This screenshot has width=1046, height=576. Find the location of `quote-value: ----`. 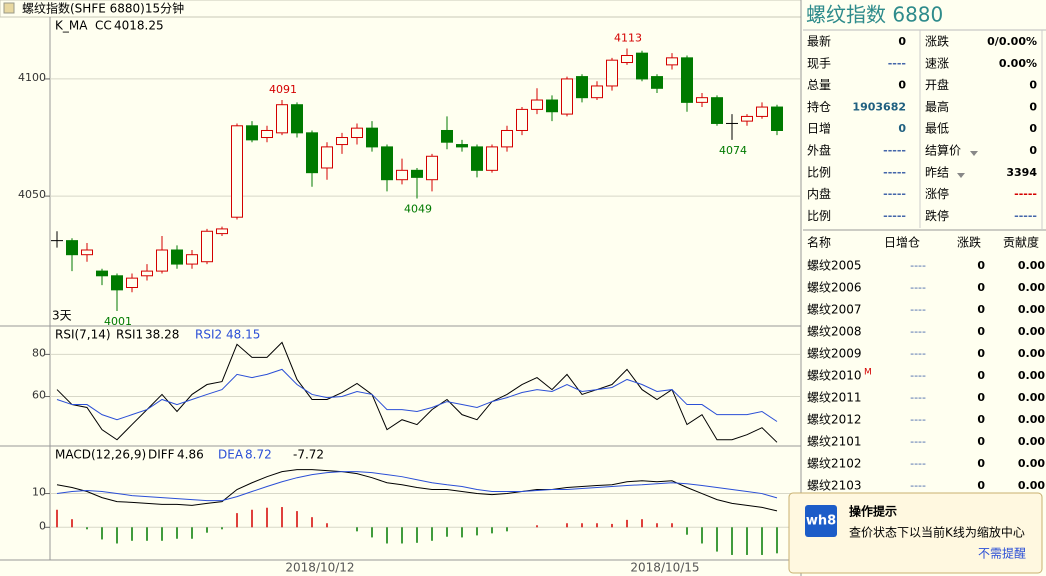

quote-value: ---- is located at coordinates (897, 63).